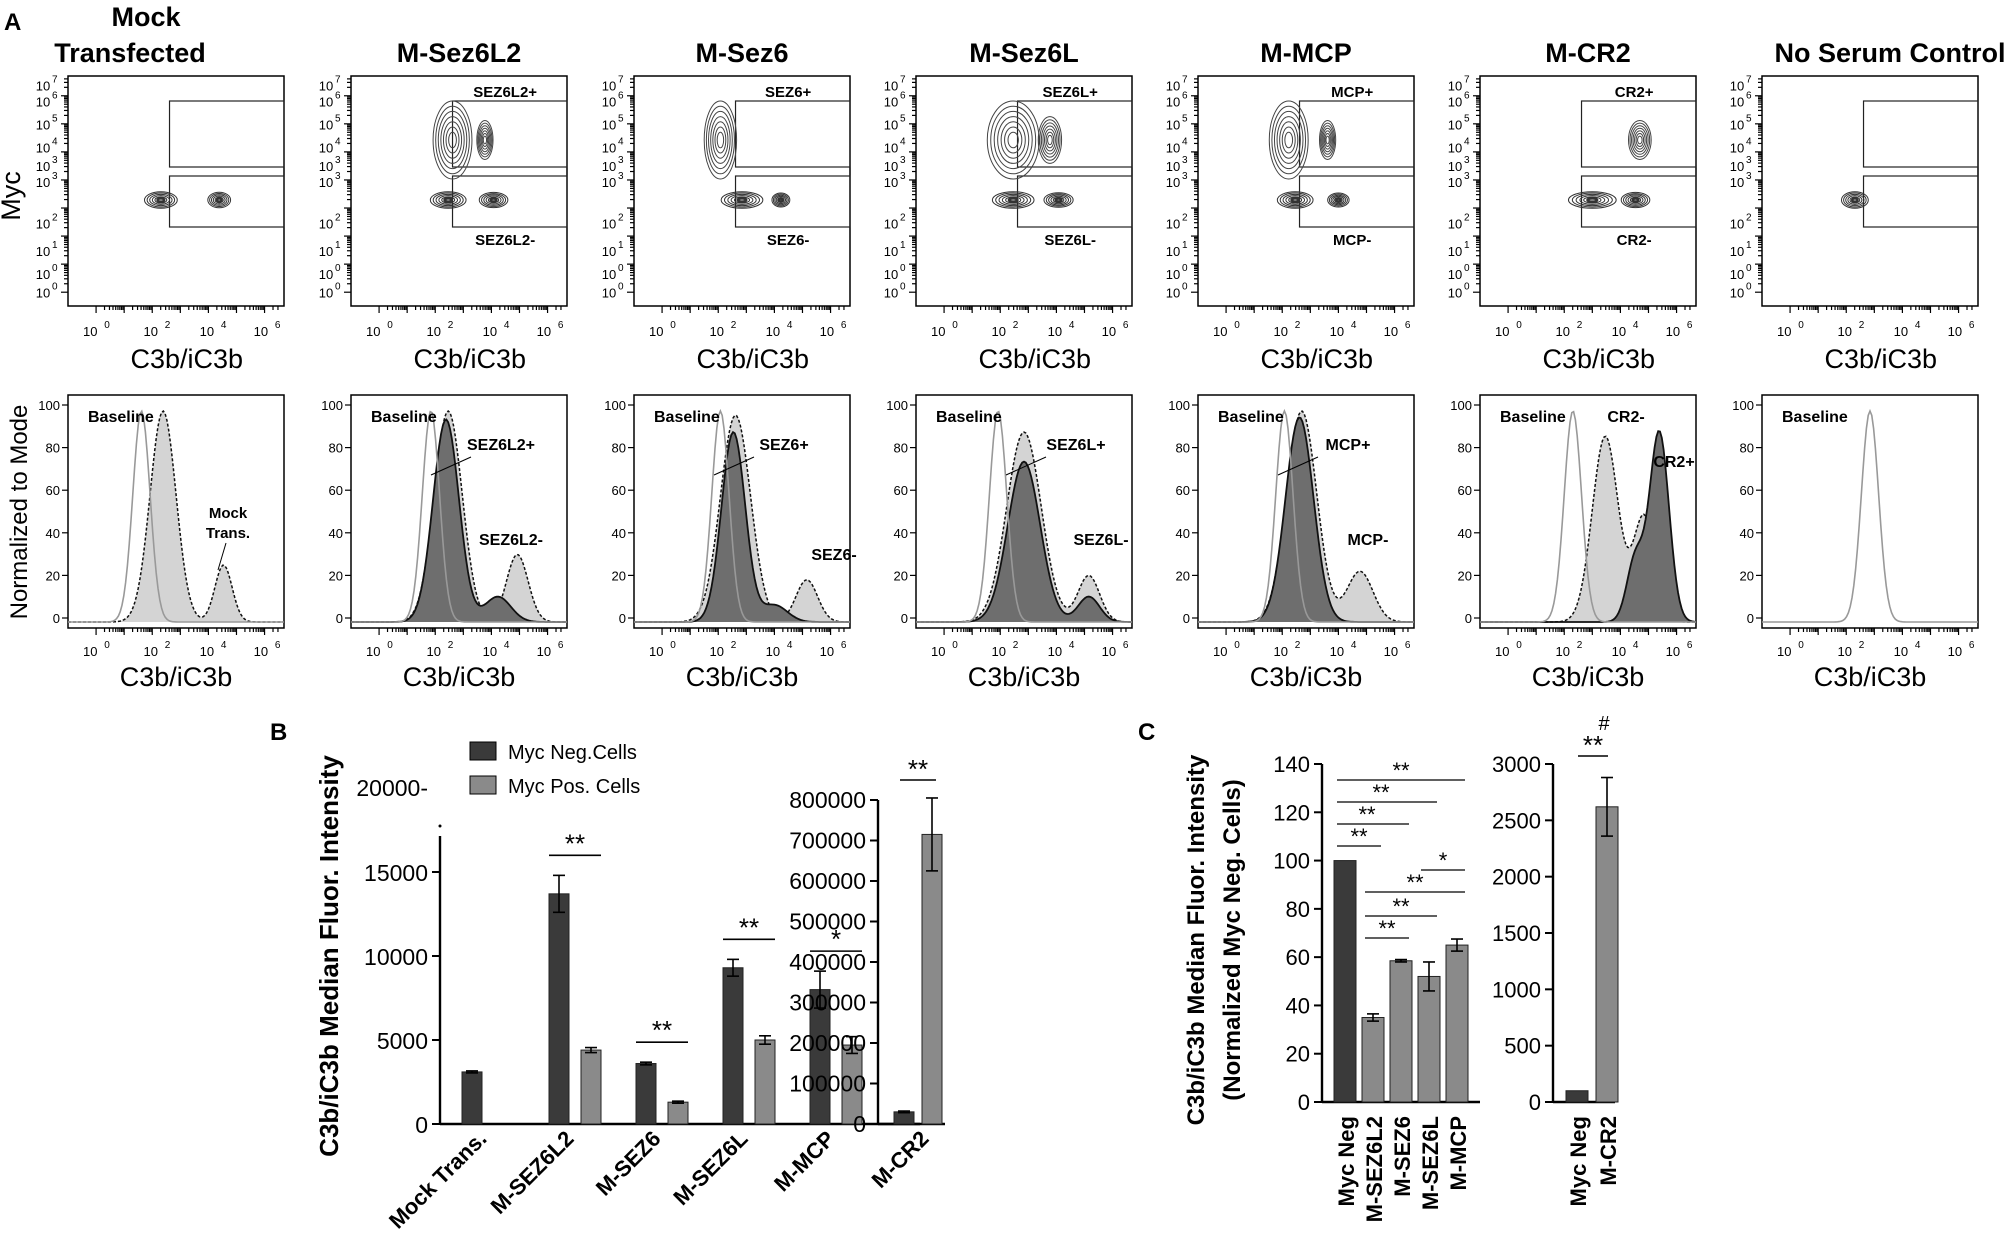 The image size is (2008, 1259). I want to click on x-axis-label: C3b/iC3b, so click(742, 677).